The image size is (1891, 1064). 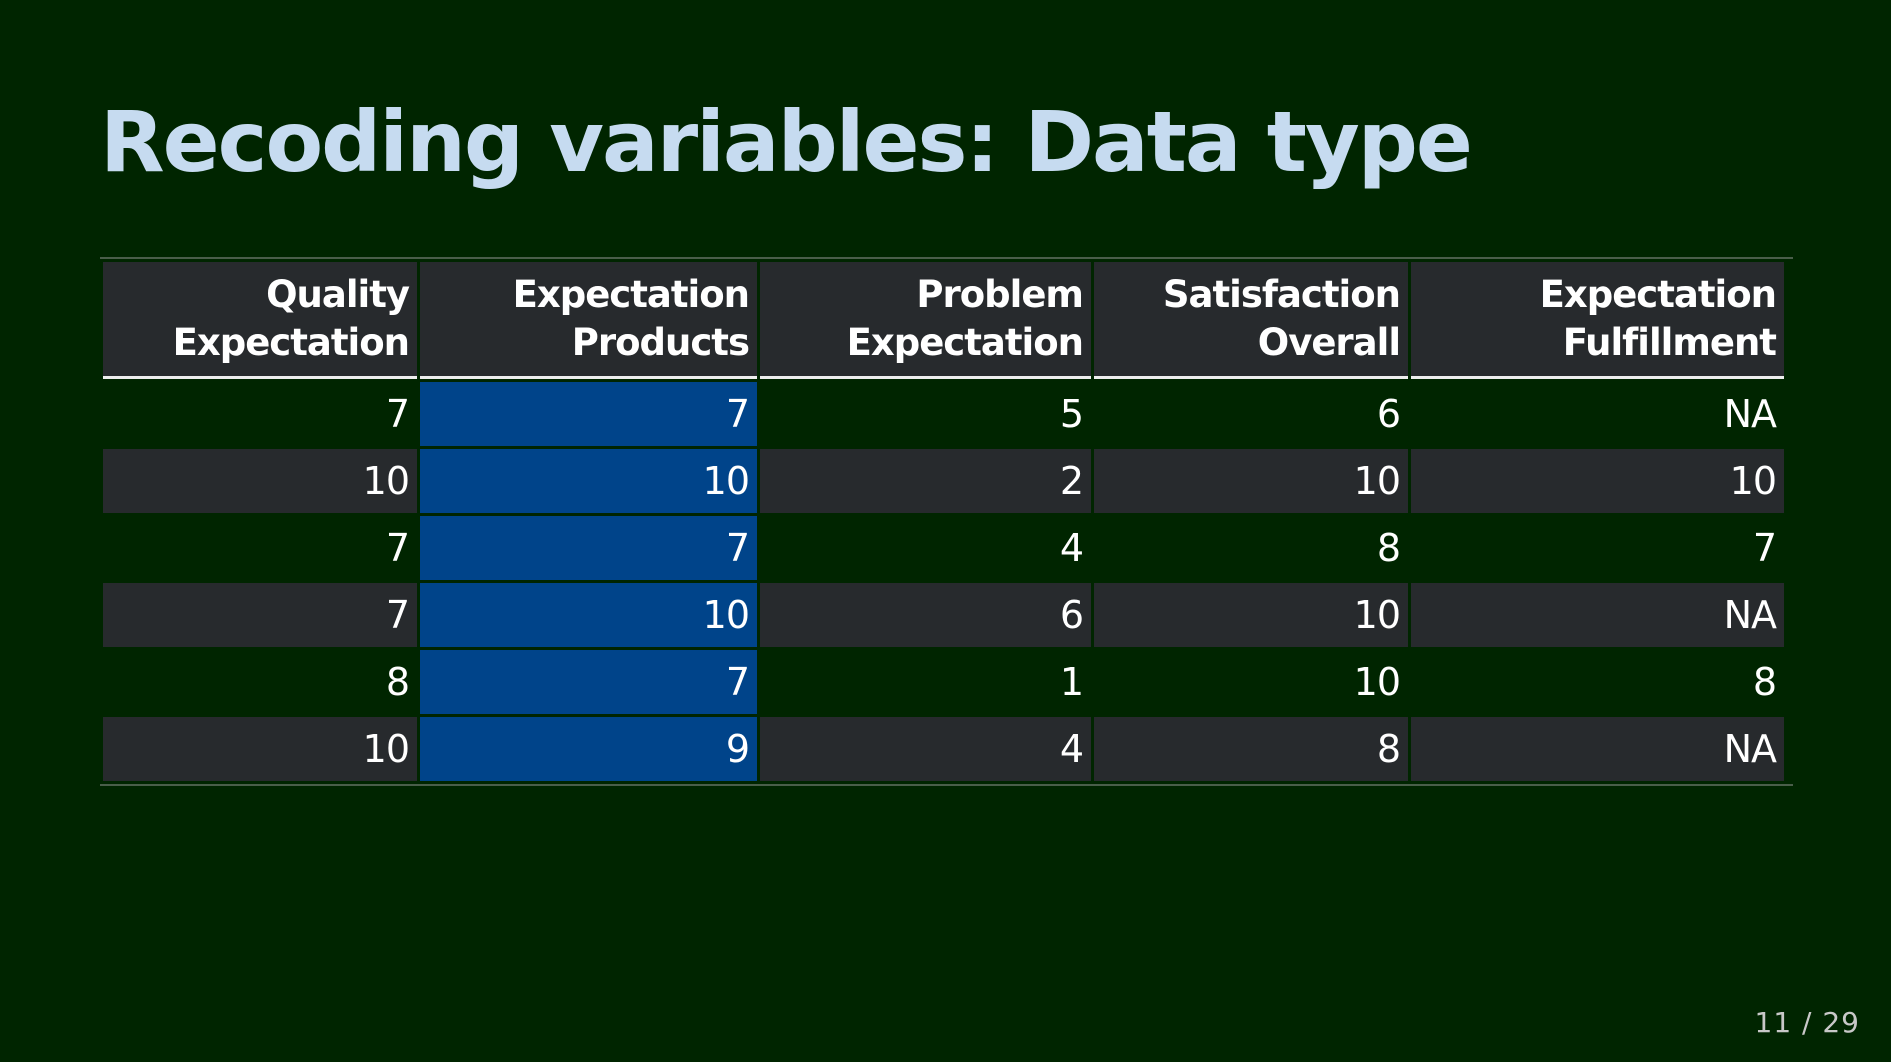 I want to click on table-row: 10 9 4 8 NA, so click(x=943, y=749).